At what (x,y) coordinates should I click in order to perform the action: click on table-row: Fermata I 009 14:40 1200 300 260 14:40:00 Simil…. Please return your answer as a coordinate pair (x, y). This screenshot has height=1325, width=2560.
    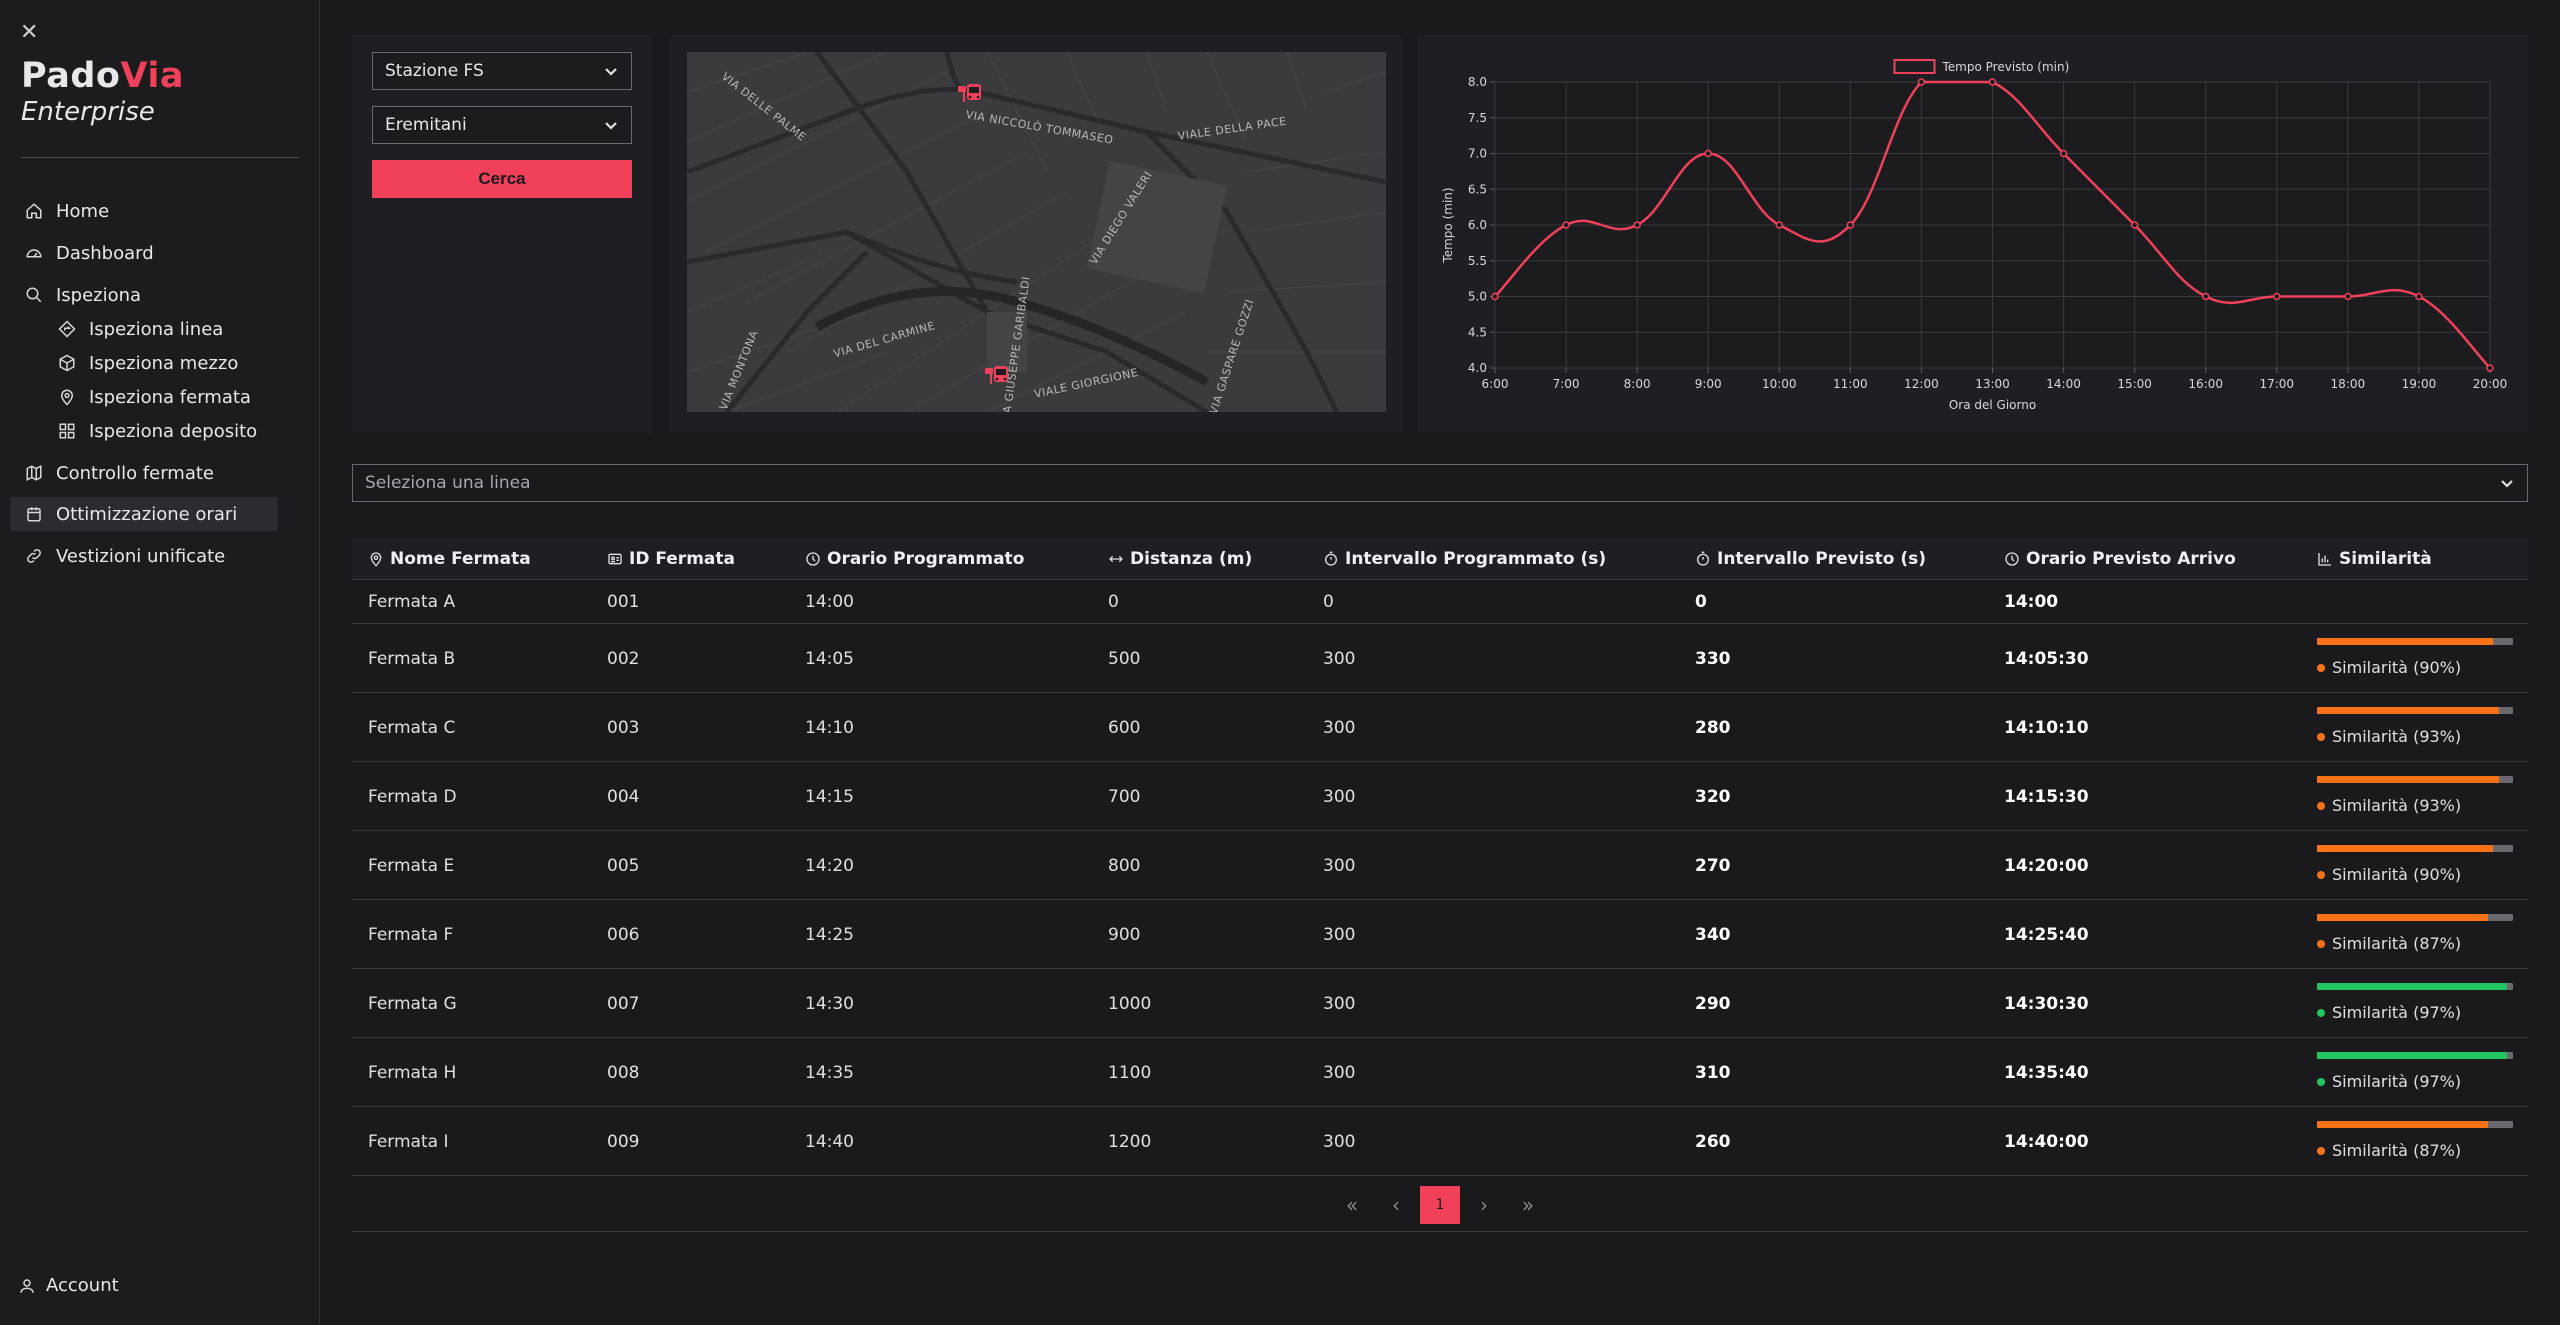
    Looking at the image, I should click on (1440, 1141).